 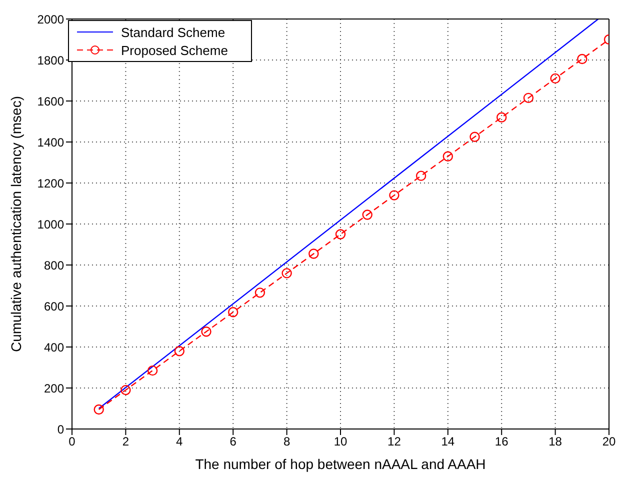 What do you see at coordinates (60, 429) in the screenshot?
I see `y-tick-label: 0` at bounding box center [60, 429].